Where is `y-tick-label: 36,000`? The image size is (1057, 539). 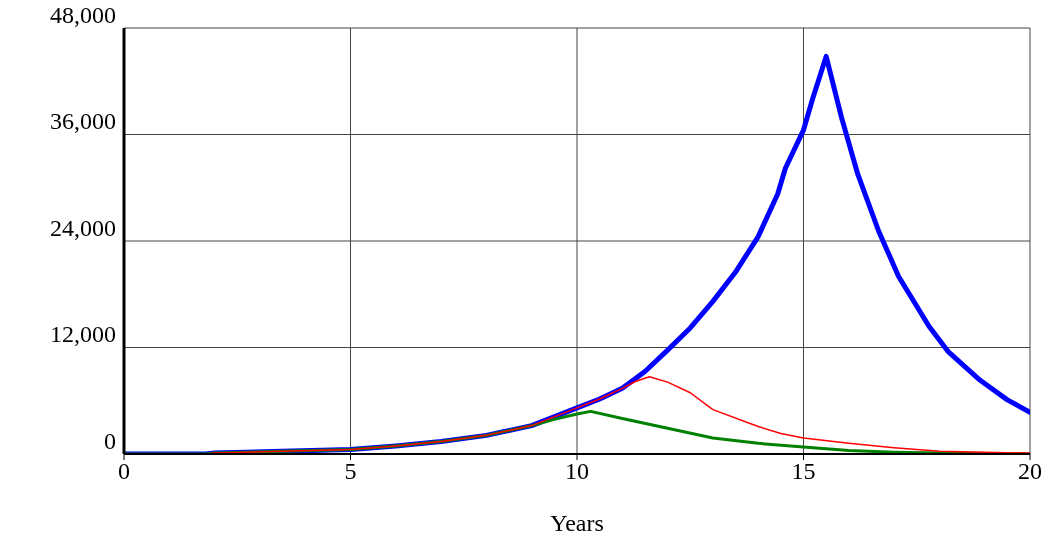 y-tick-label: 36,000 is located at coordinates (83, 121).